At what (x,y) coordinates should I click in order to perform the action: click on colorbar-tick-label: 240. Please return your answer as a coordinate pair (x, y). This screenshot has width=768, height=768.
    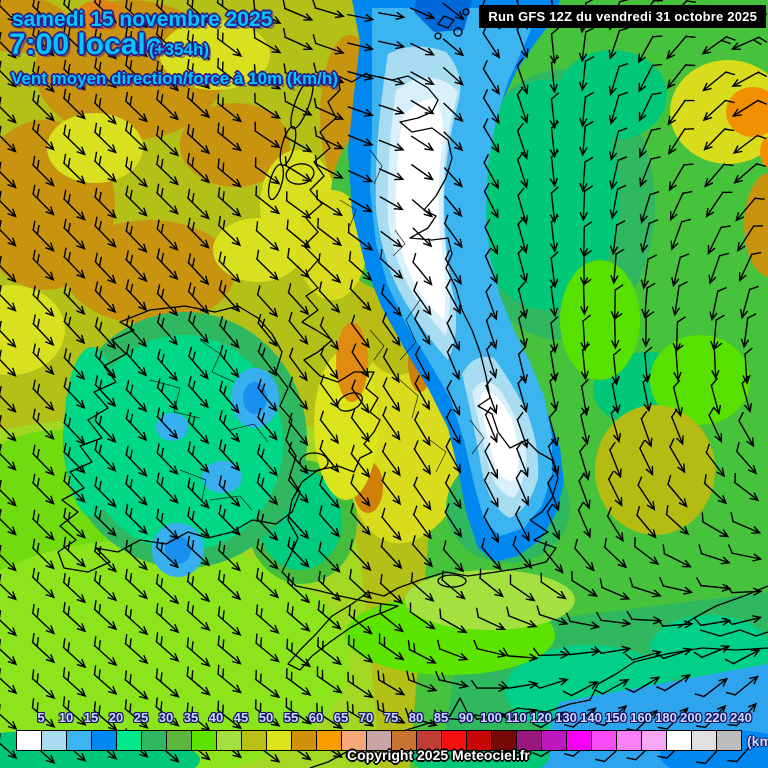
    Looking at the image, I should click on (741, 717).